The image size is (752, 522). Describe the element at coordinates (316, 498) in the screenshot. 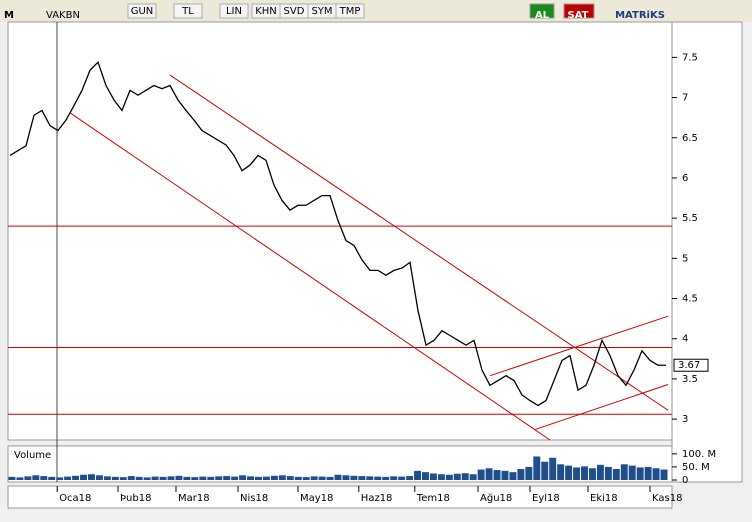

I see `x-tick-label: May18` at that location.